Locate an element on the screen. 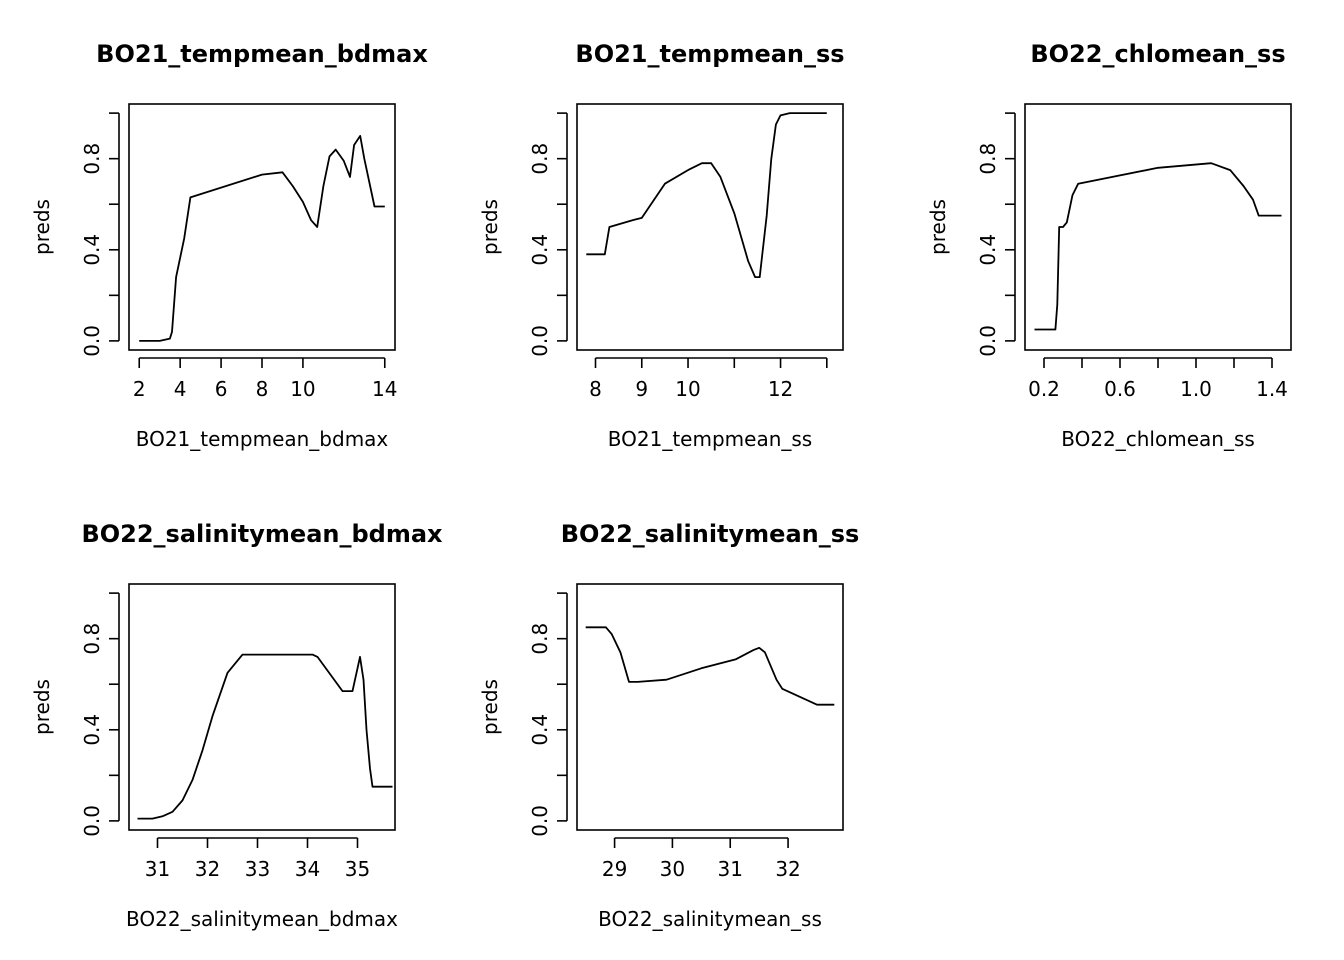  x-tick-label: 1.4 is located at coordinates (1272, 389).